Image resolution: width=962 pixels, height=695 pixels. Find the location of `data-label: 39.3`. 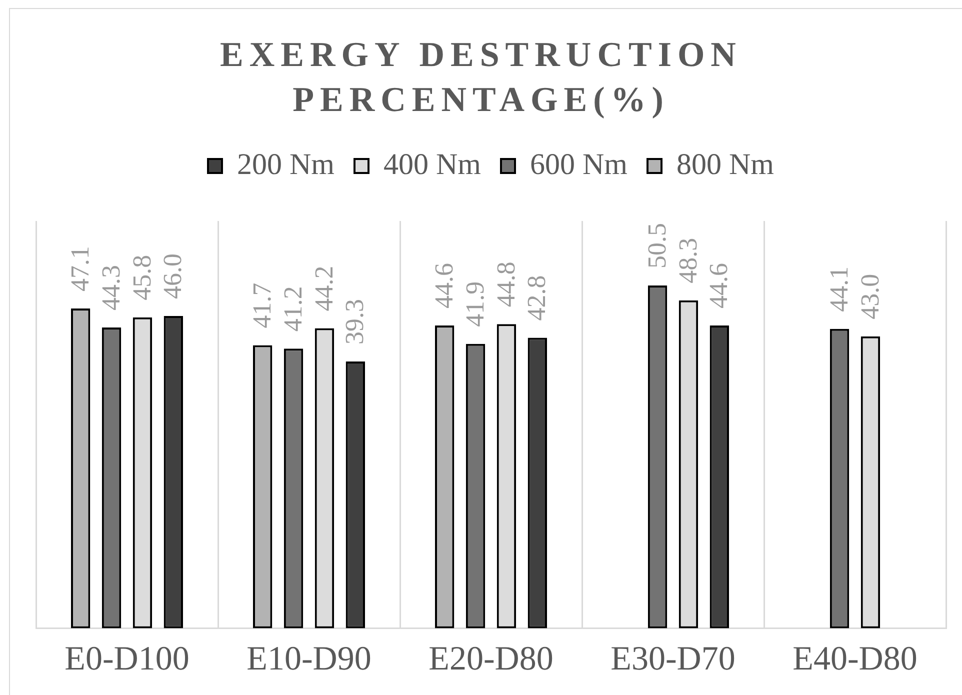

data-label: 39.3 is located at coordinates (355, 321).